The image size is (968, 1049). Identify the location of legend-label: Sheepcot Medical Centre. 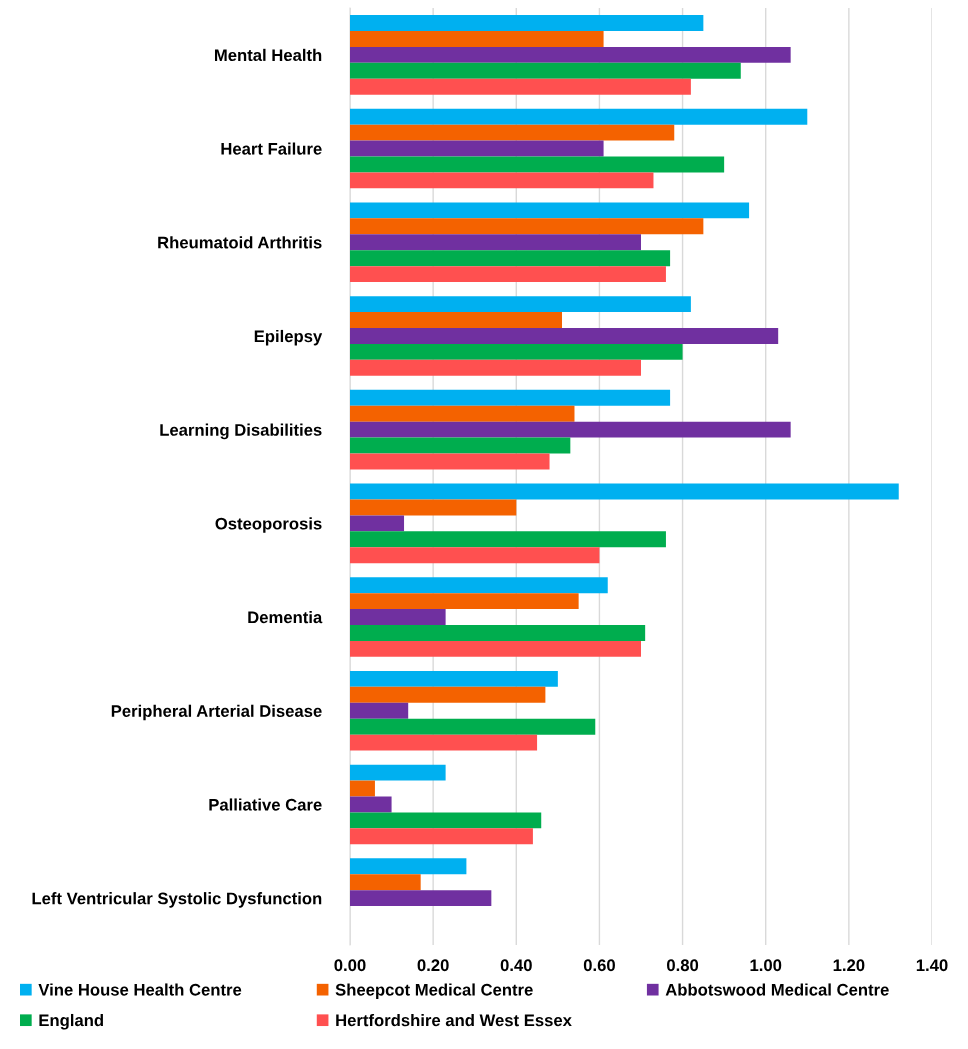
(434, 991).